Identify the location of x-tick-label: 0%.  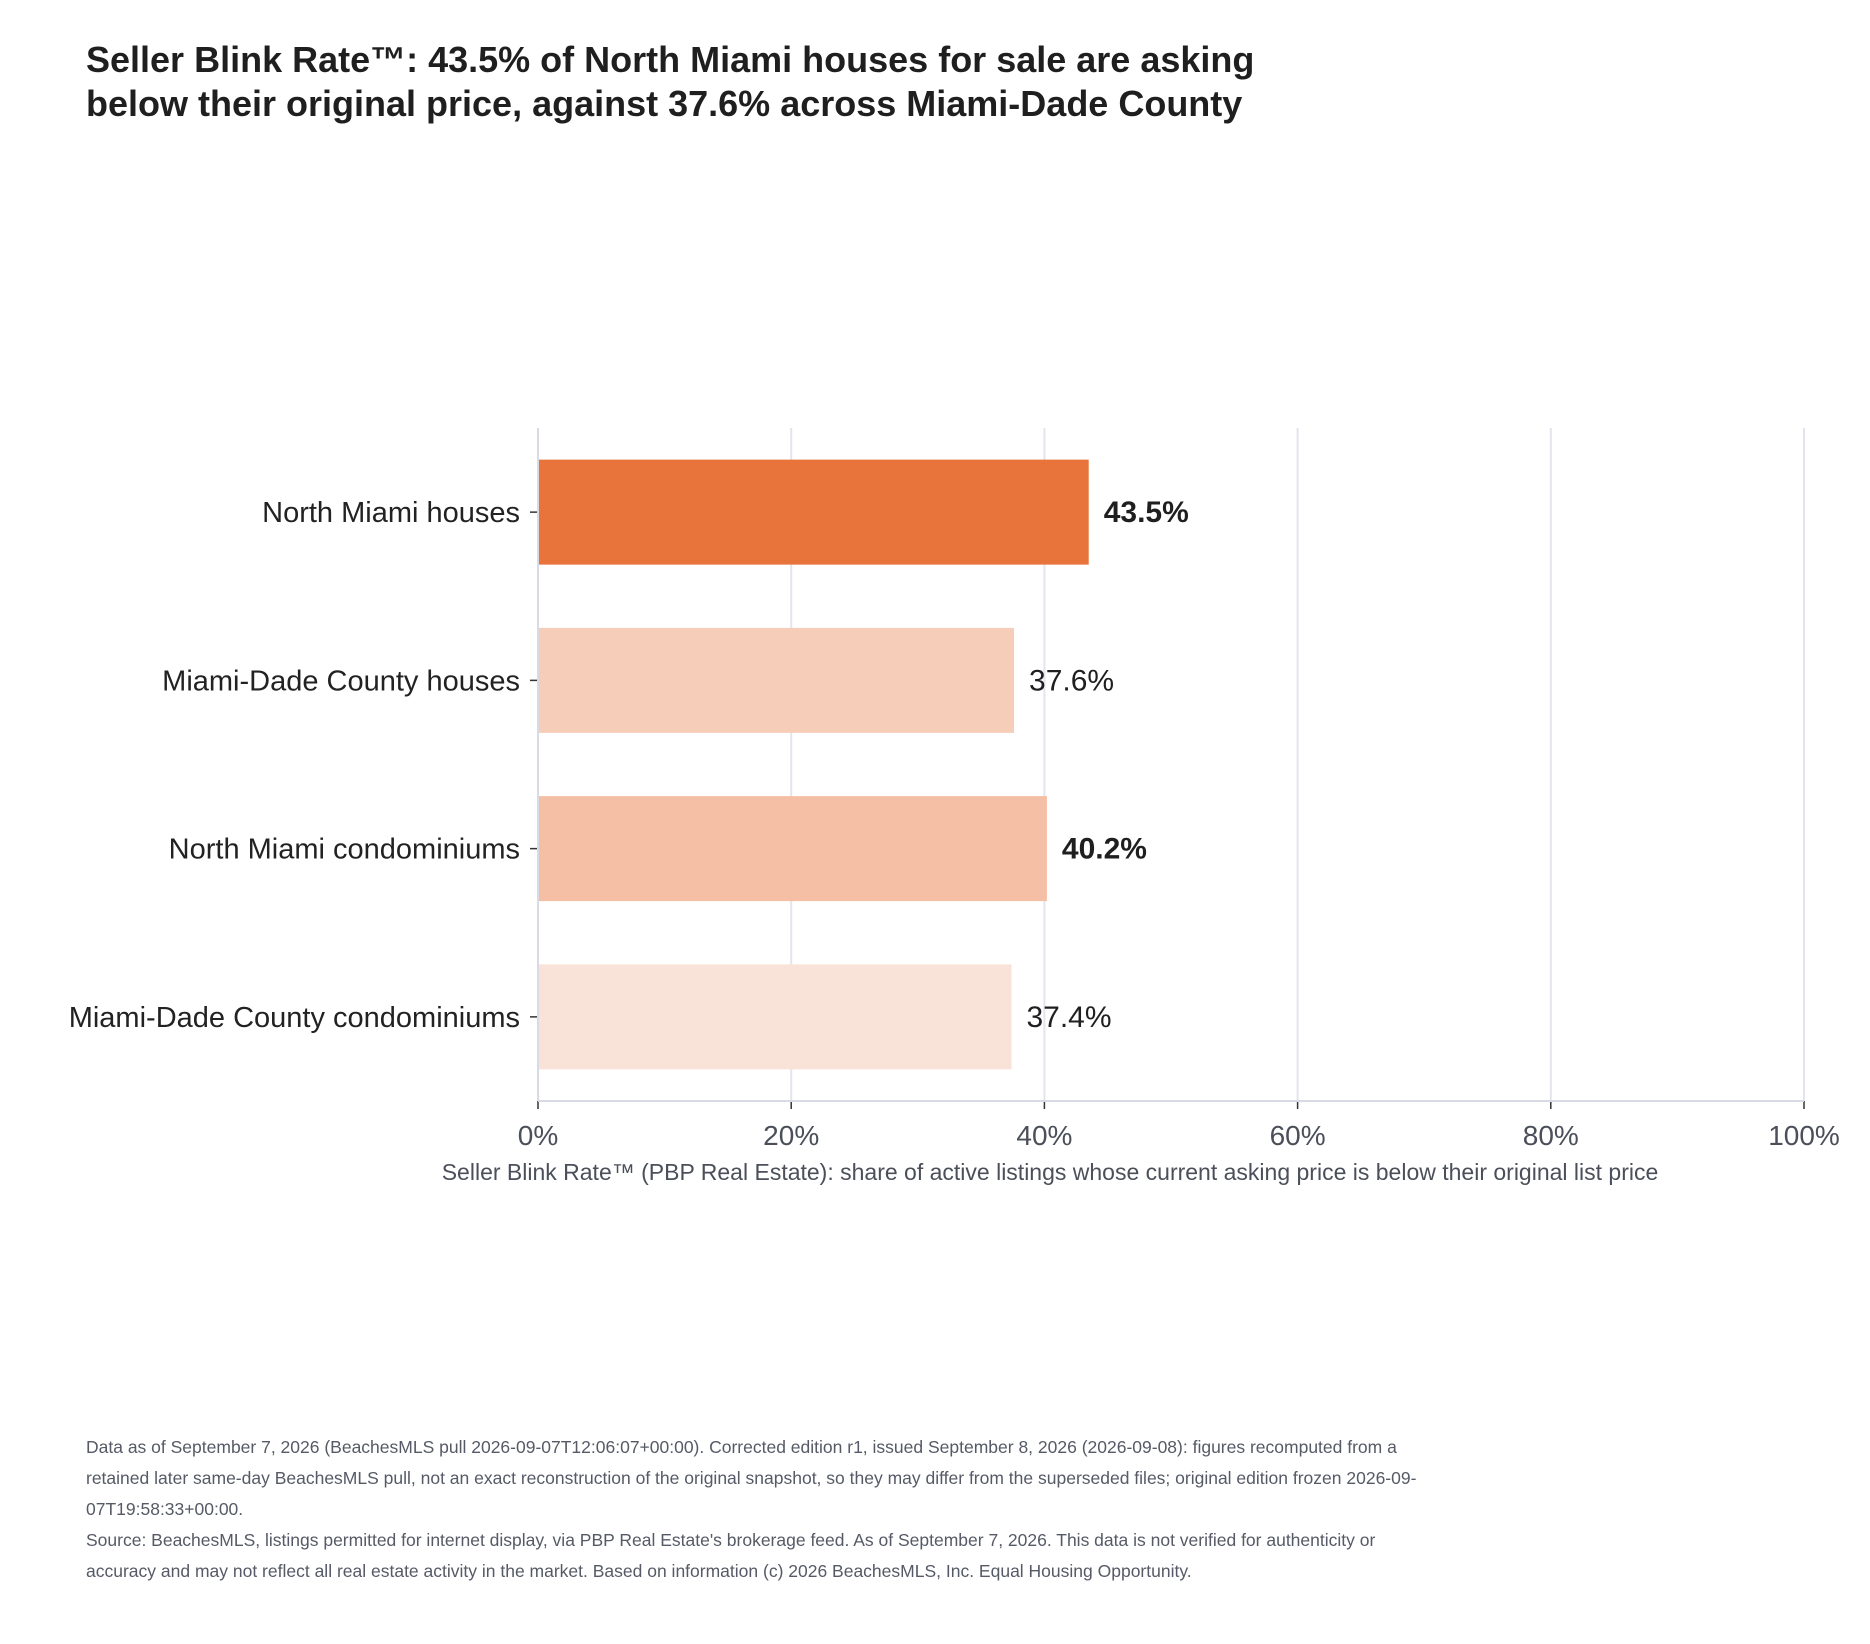
(538, 1135).